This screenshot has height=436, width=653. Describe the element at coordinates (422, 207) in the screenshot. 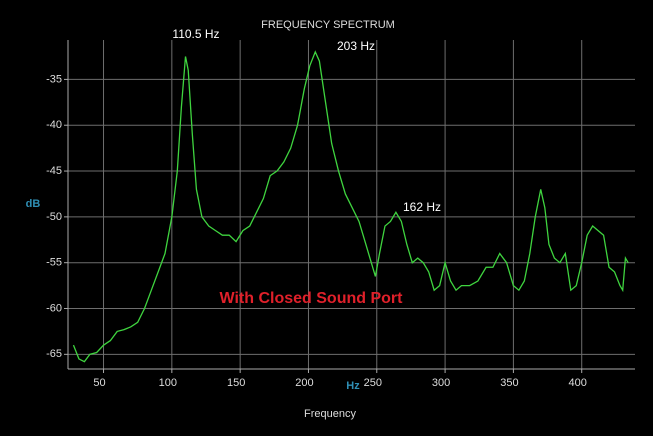

I see `annotation: 162 Hz` at that location.